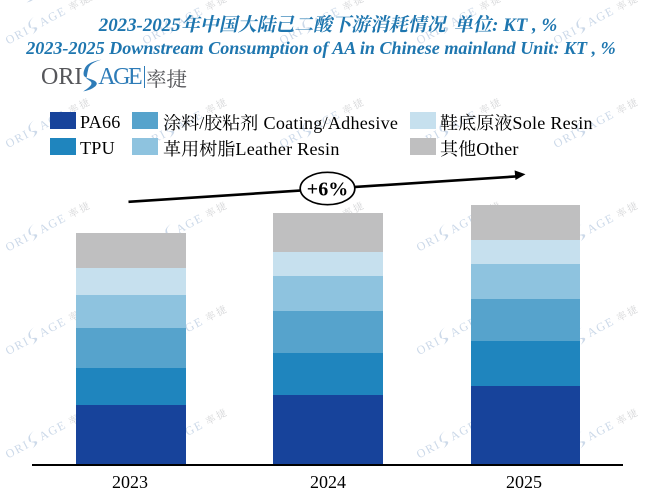 The image size is (660, 498). Describe the element at coordinates (12, 1) in the screenshot. I see `svg-text: ORI` at that location.